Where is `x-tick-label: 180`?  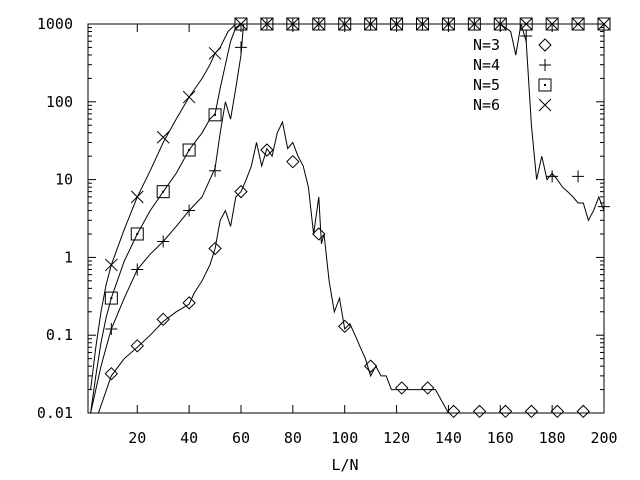 x-tick-label: 180 is located at coordinates (552, 438).